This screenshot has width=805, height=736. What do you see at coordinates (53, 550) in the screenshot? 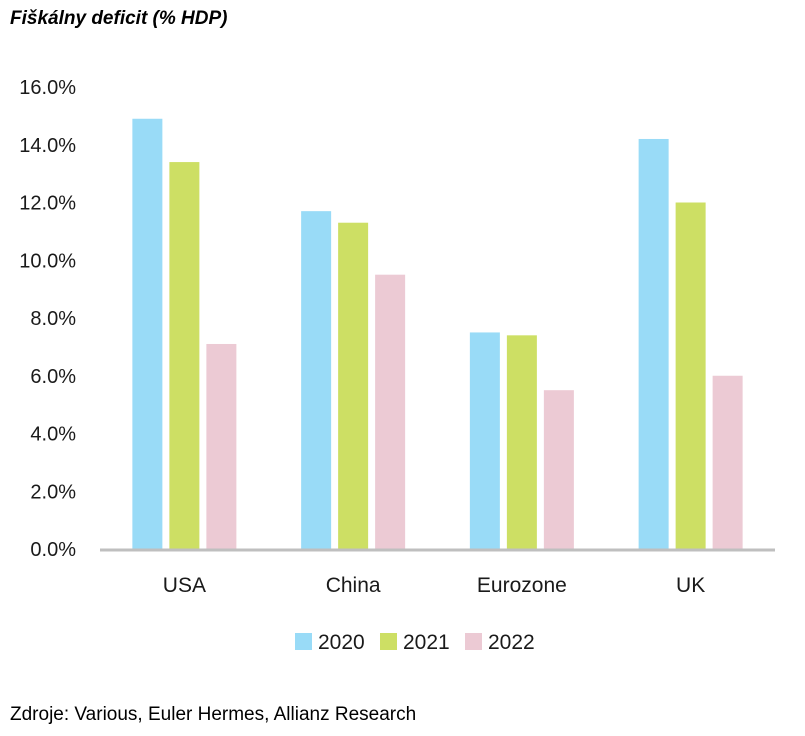
I see `y-tick-label: 0.0%` at bounding box center [53, 550].